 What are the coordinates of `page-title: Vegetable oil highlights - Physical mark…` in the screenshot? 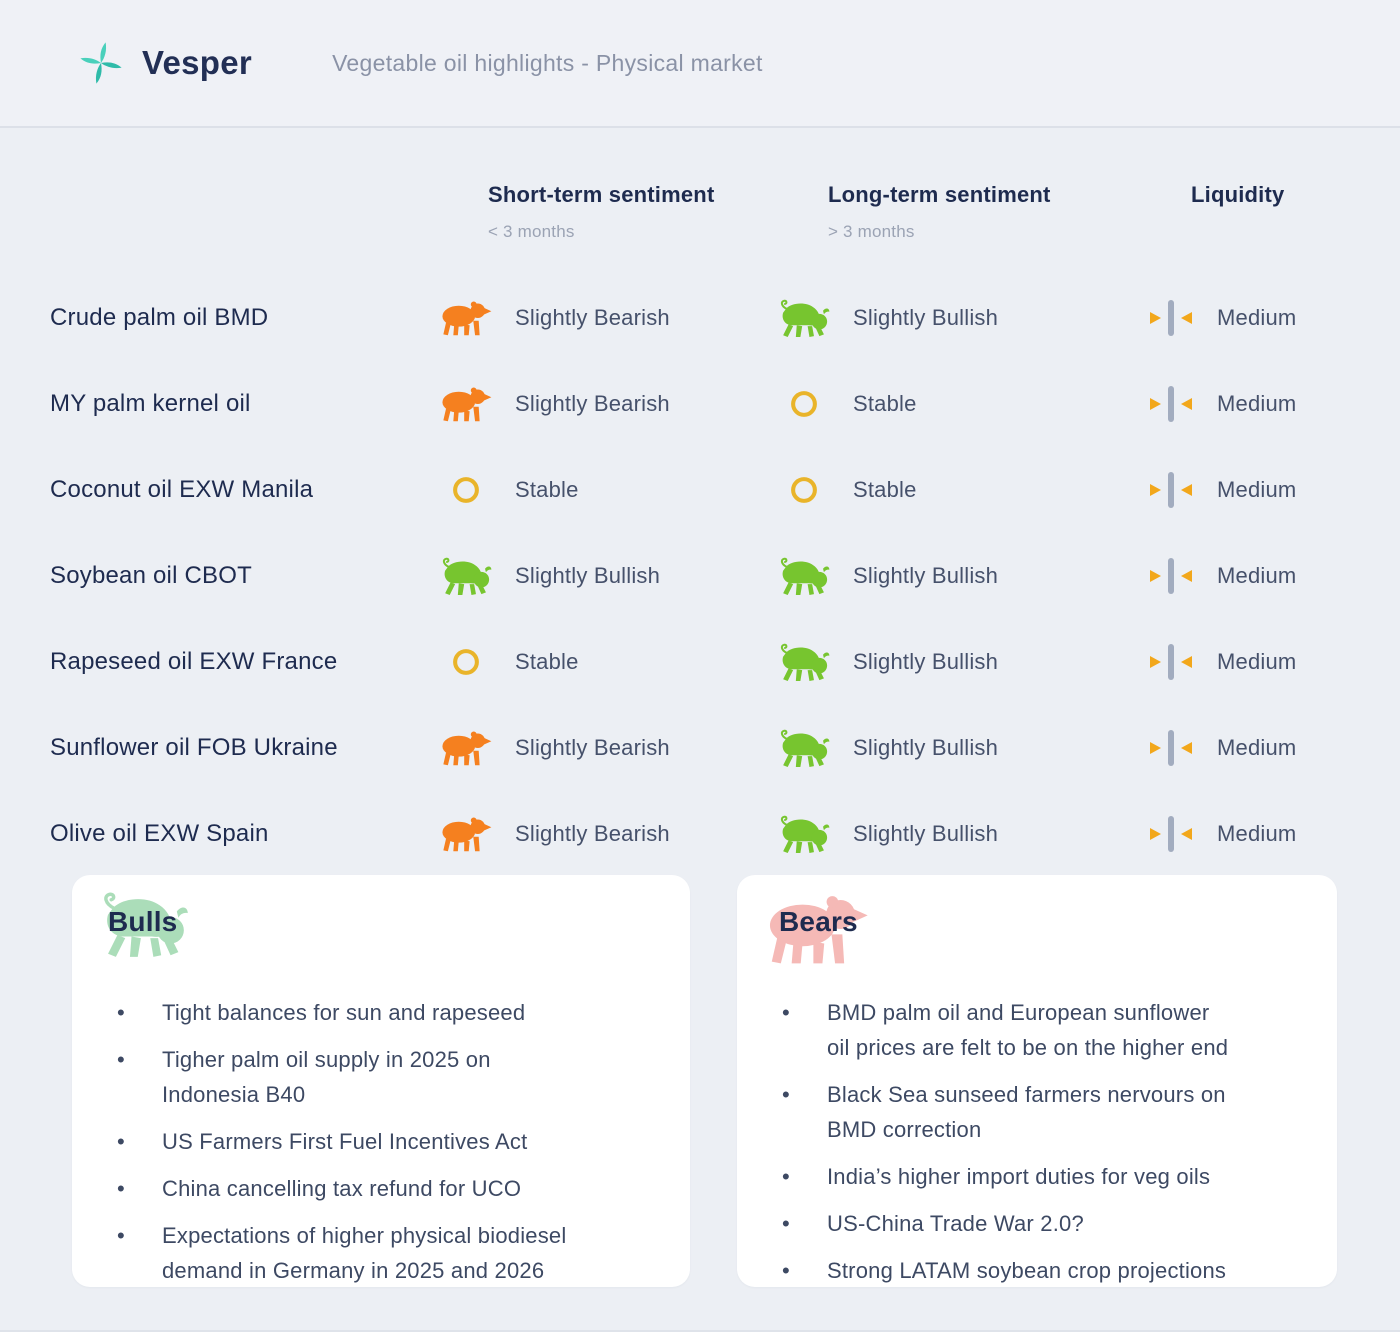 It's located at (547, 62).